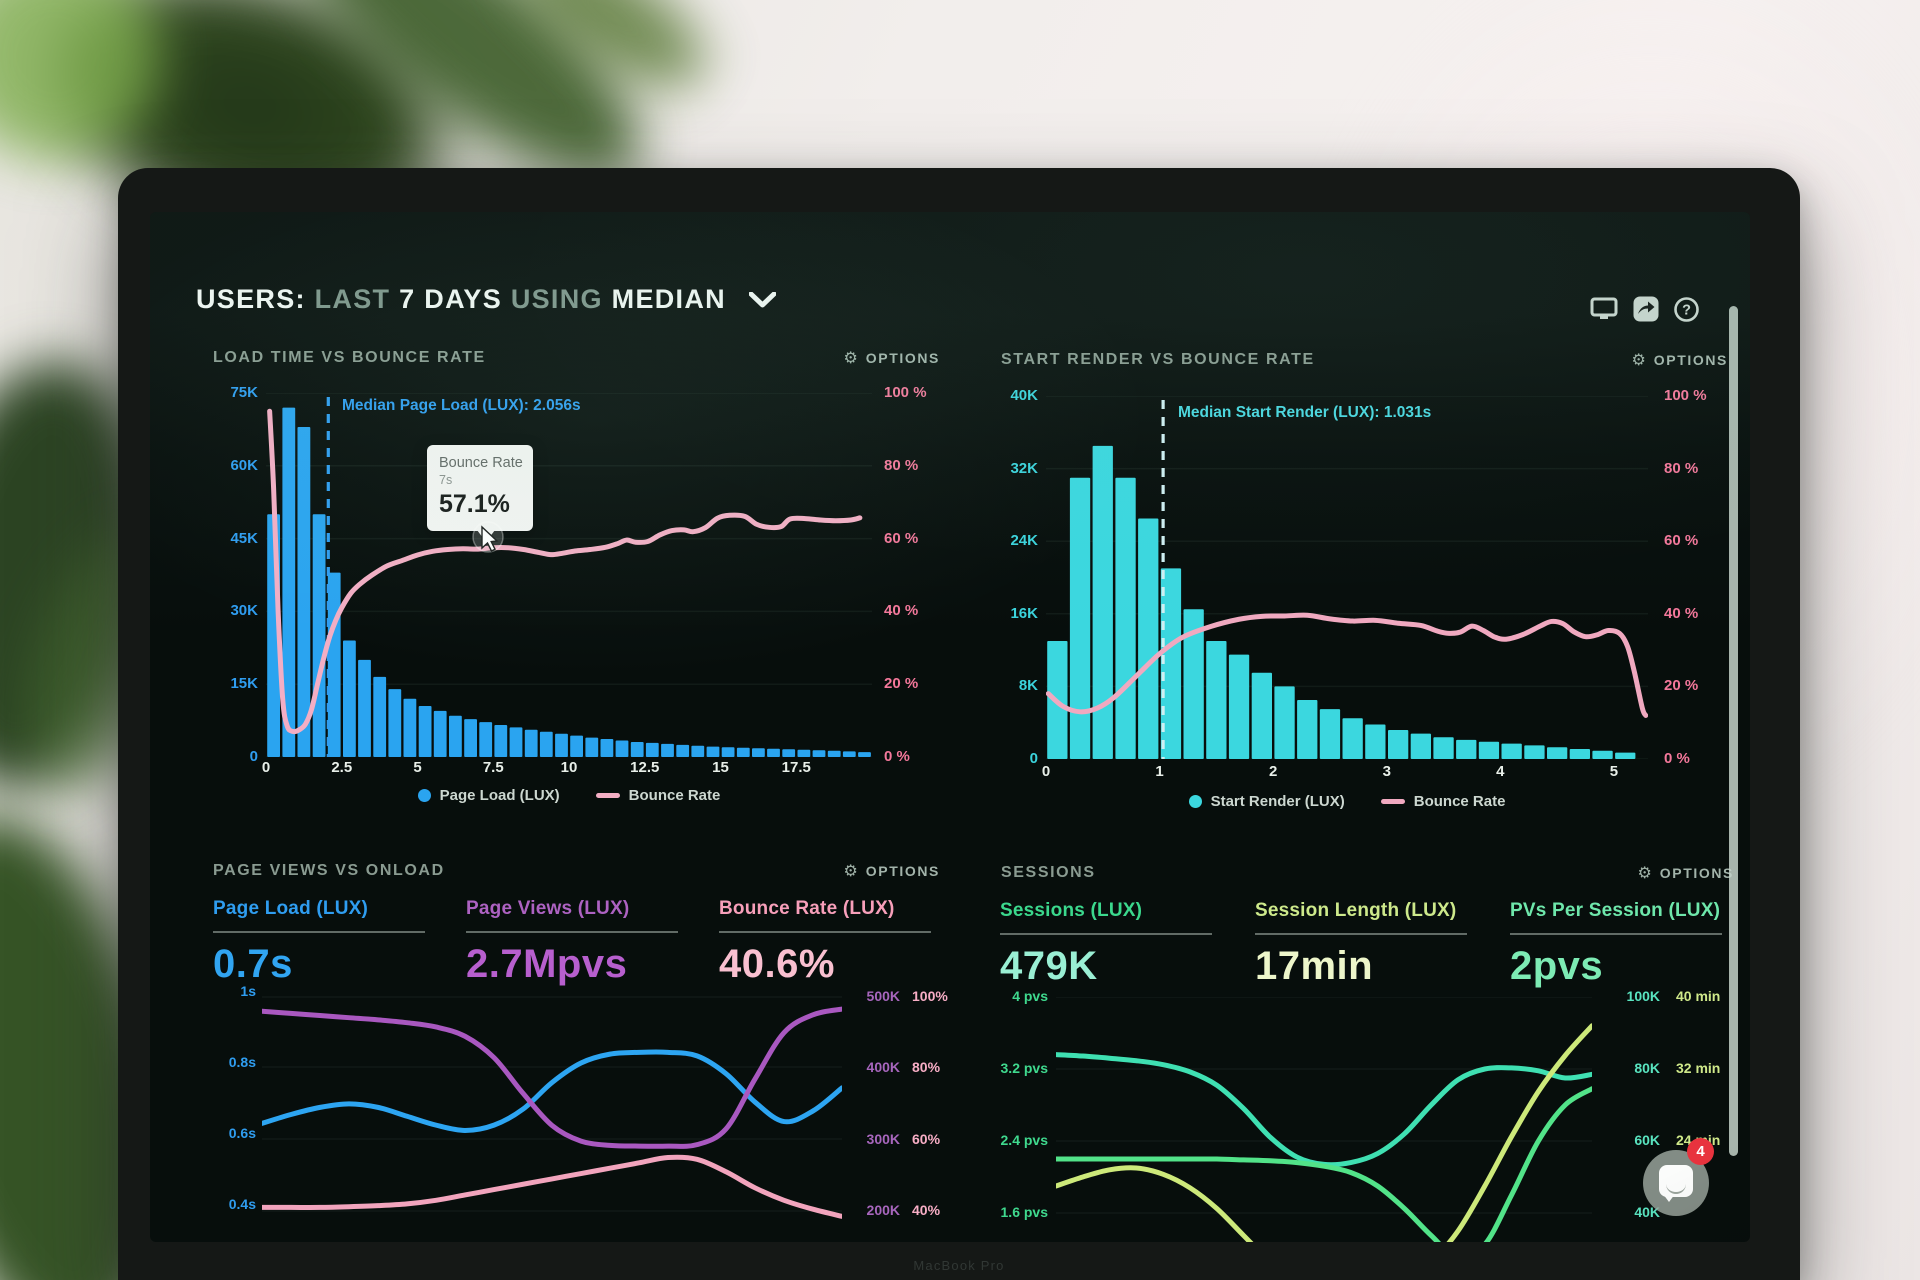 The image size is (1920, 1280). What do you see at coordinates (1677, 758) in the screenshot?
I see `y-right-tick: 0 %` at bounding box center [1677, 758].